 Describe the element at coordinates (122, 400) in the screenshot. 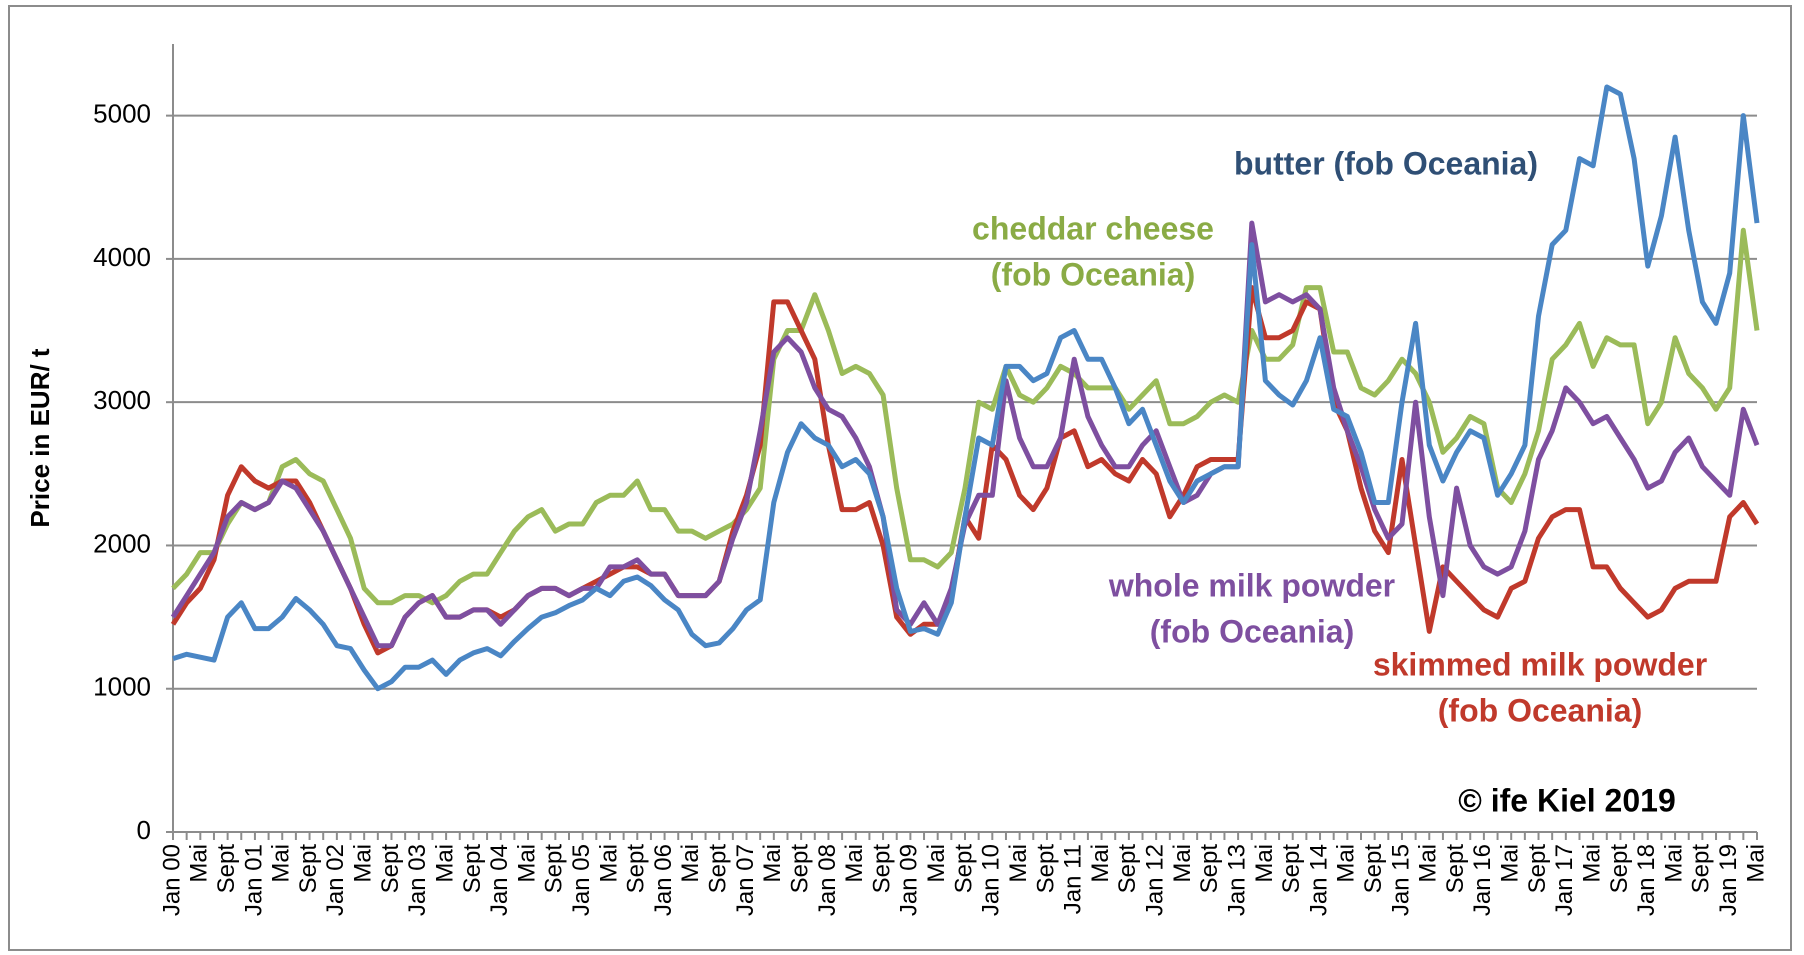

I see `y-tick-label: 3000` at that location.